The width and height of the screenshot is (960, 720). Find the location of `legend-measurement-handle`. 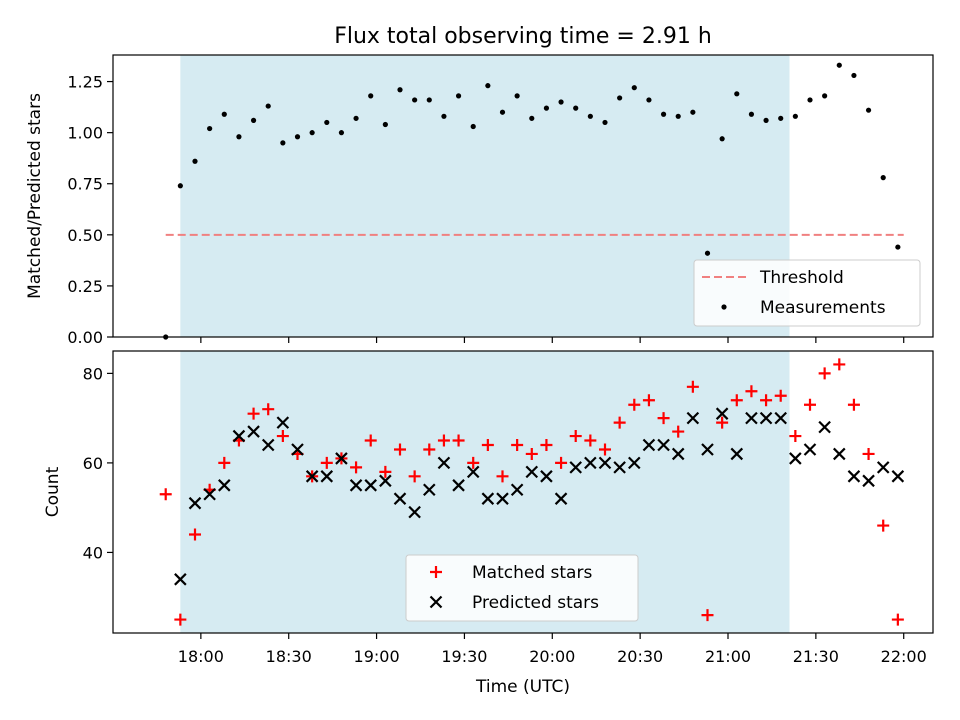

legend-measurement-handle is located at coordinates (724, 307).